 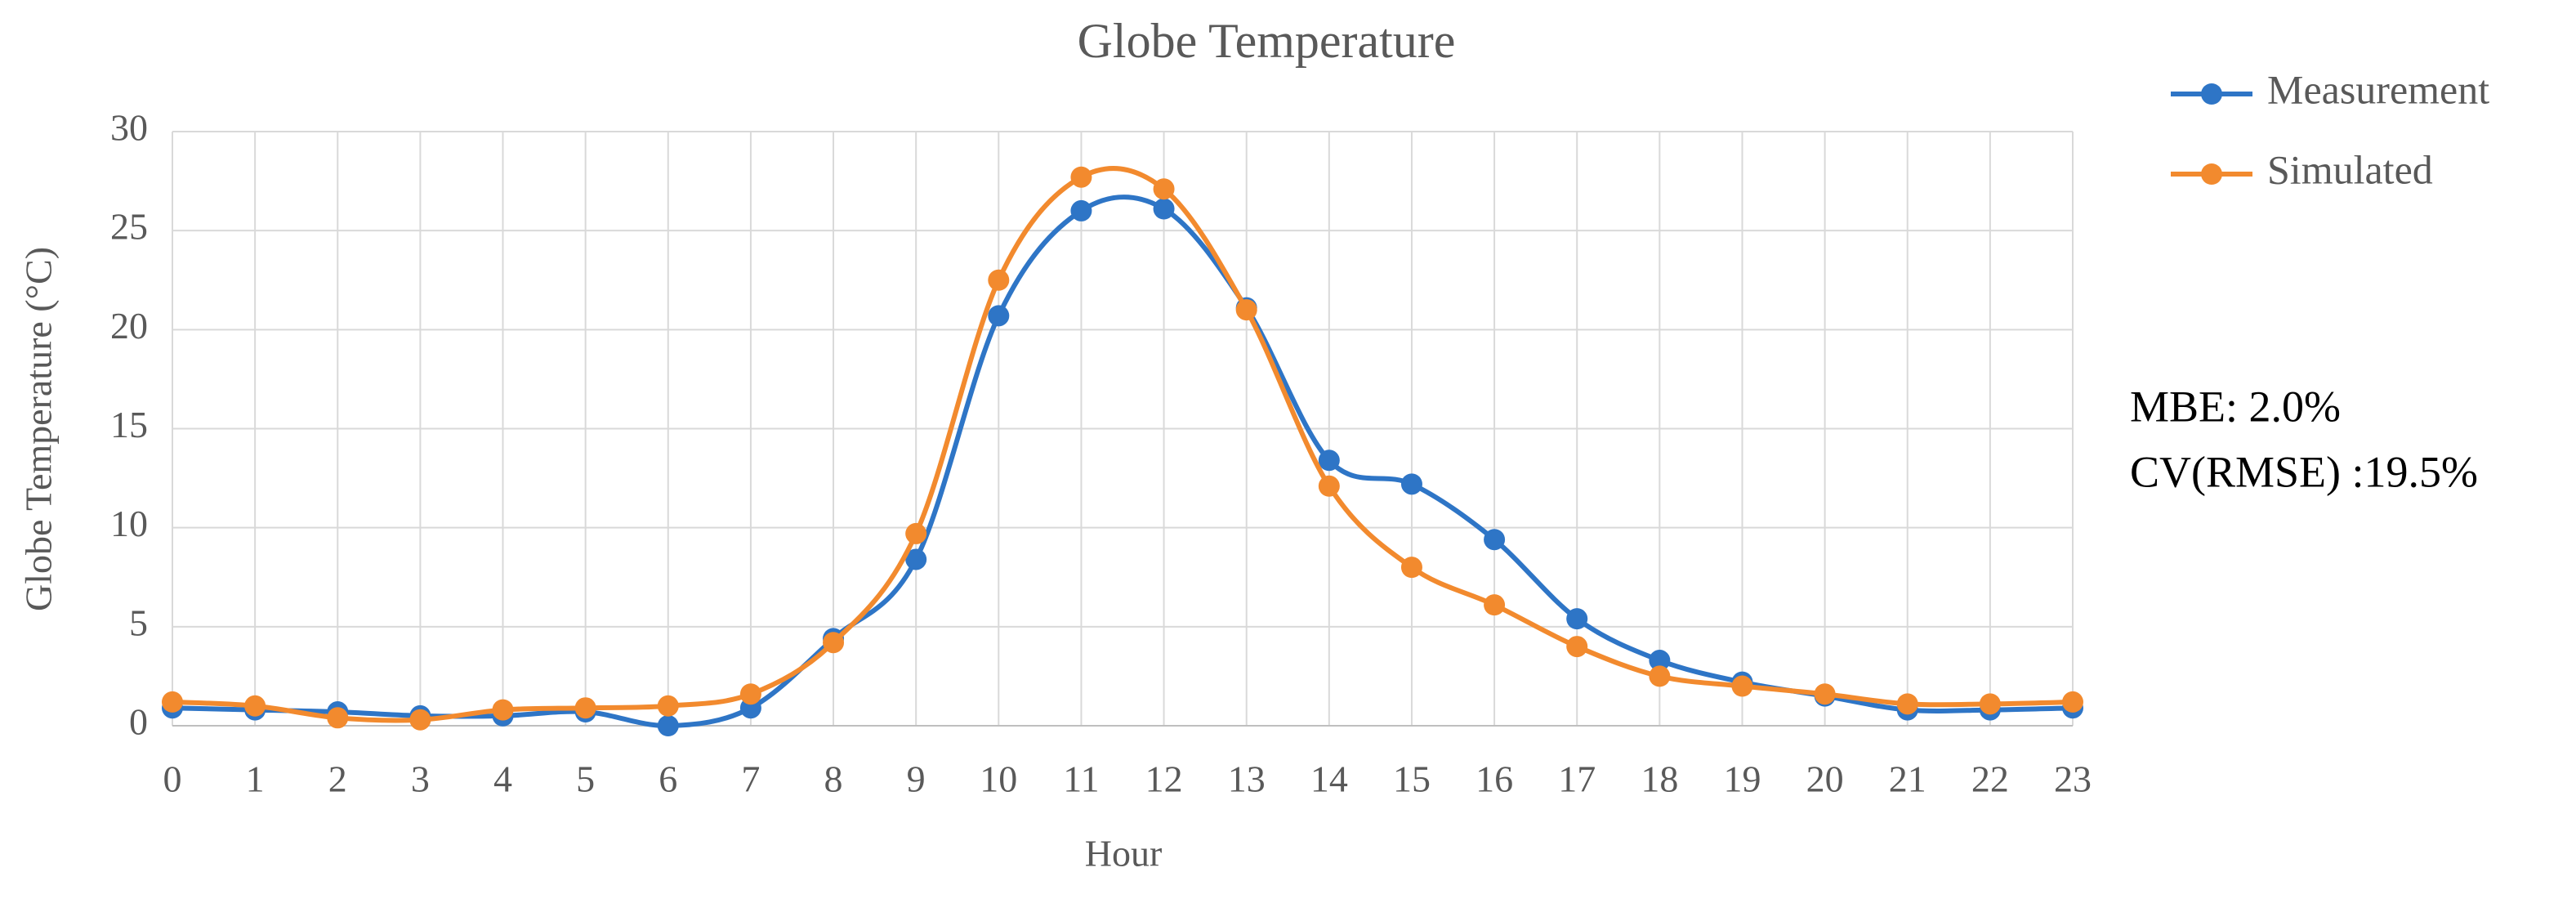 I want to click on x-tick-label: 0, so click(x=172, y=779).